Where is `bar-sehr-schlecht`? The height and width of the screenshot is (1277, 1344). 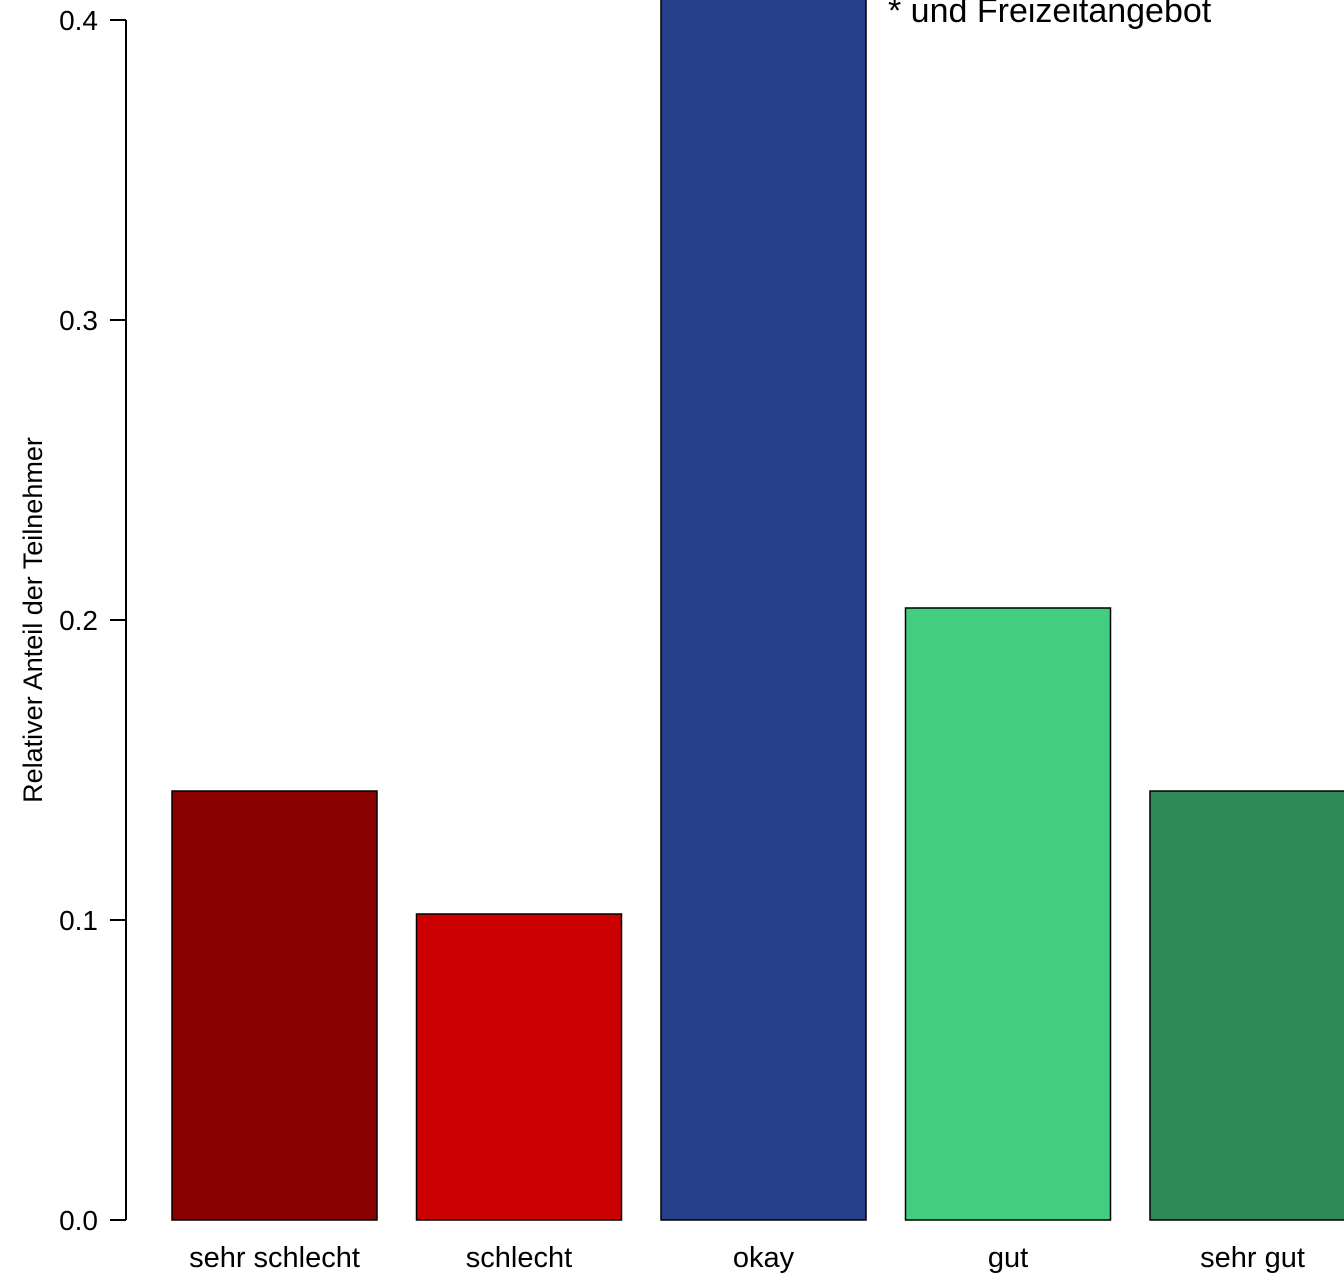
bar-sehr-schlecht is located at coordinates (274, 1005).